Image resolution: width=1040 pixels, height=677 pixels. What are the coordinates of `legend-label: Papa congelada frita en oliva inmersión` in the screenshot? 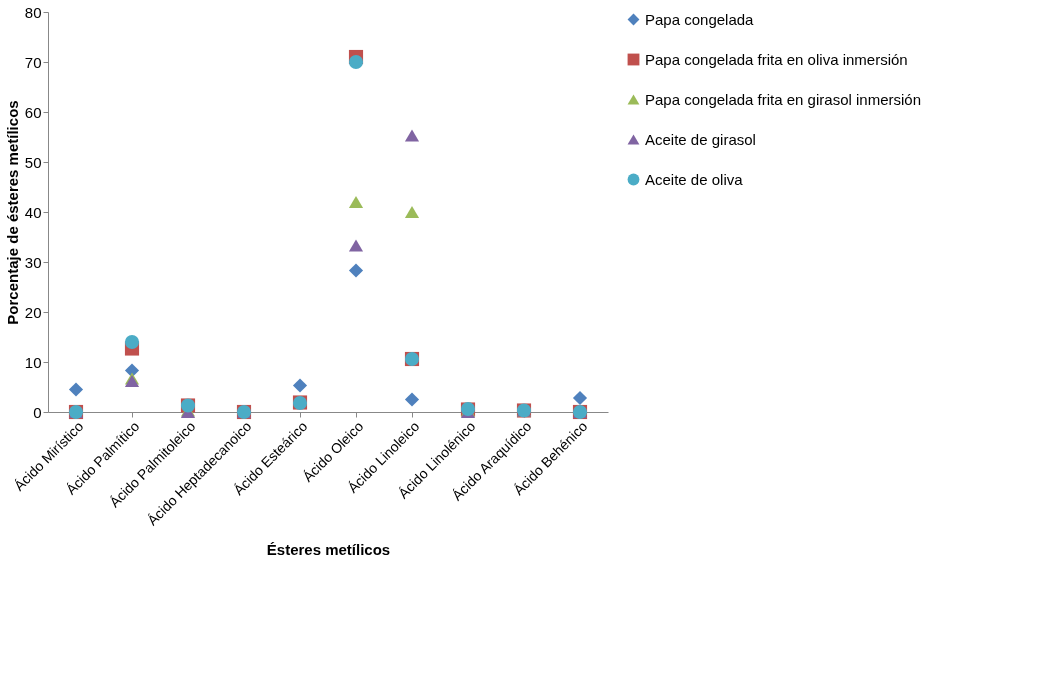 It's located at (776, 59).